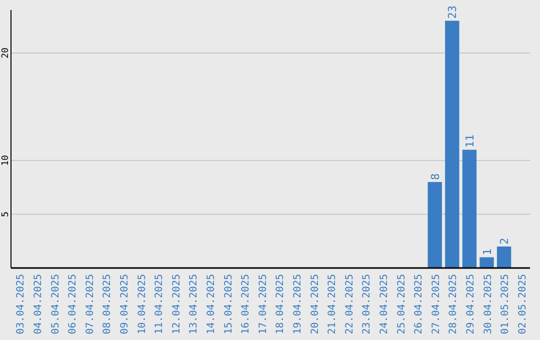  I want to click on x-tick-label: 13.04.2025, so click(194, 304).